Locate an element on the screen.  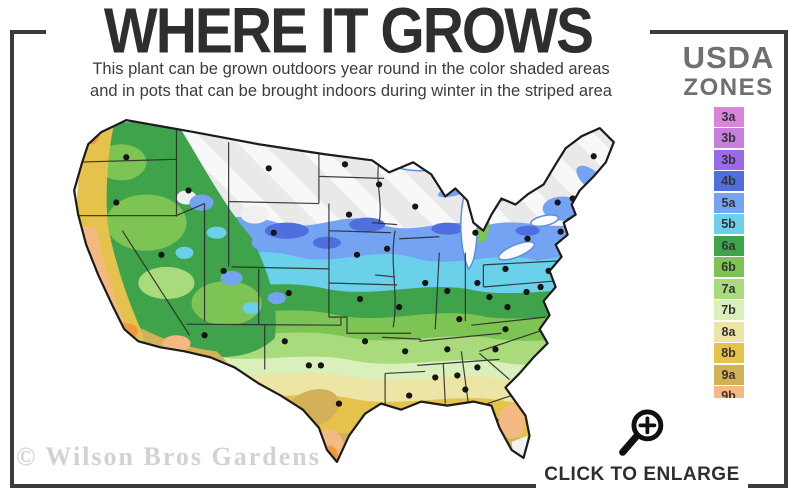
legend-title-usda: USDA is located at coordinates (728, 57).